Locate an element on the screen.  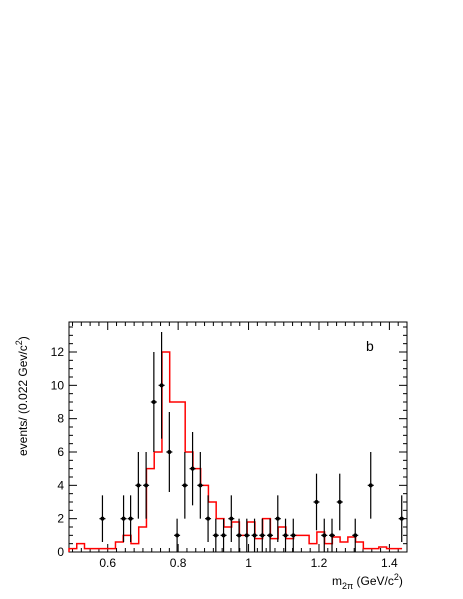
y-tick-label: 0 is located at coordinates (60, 552).